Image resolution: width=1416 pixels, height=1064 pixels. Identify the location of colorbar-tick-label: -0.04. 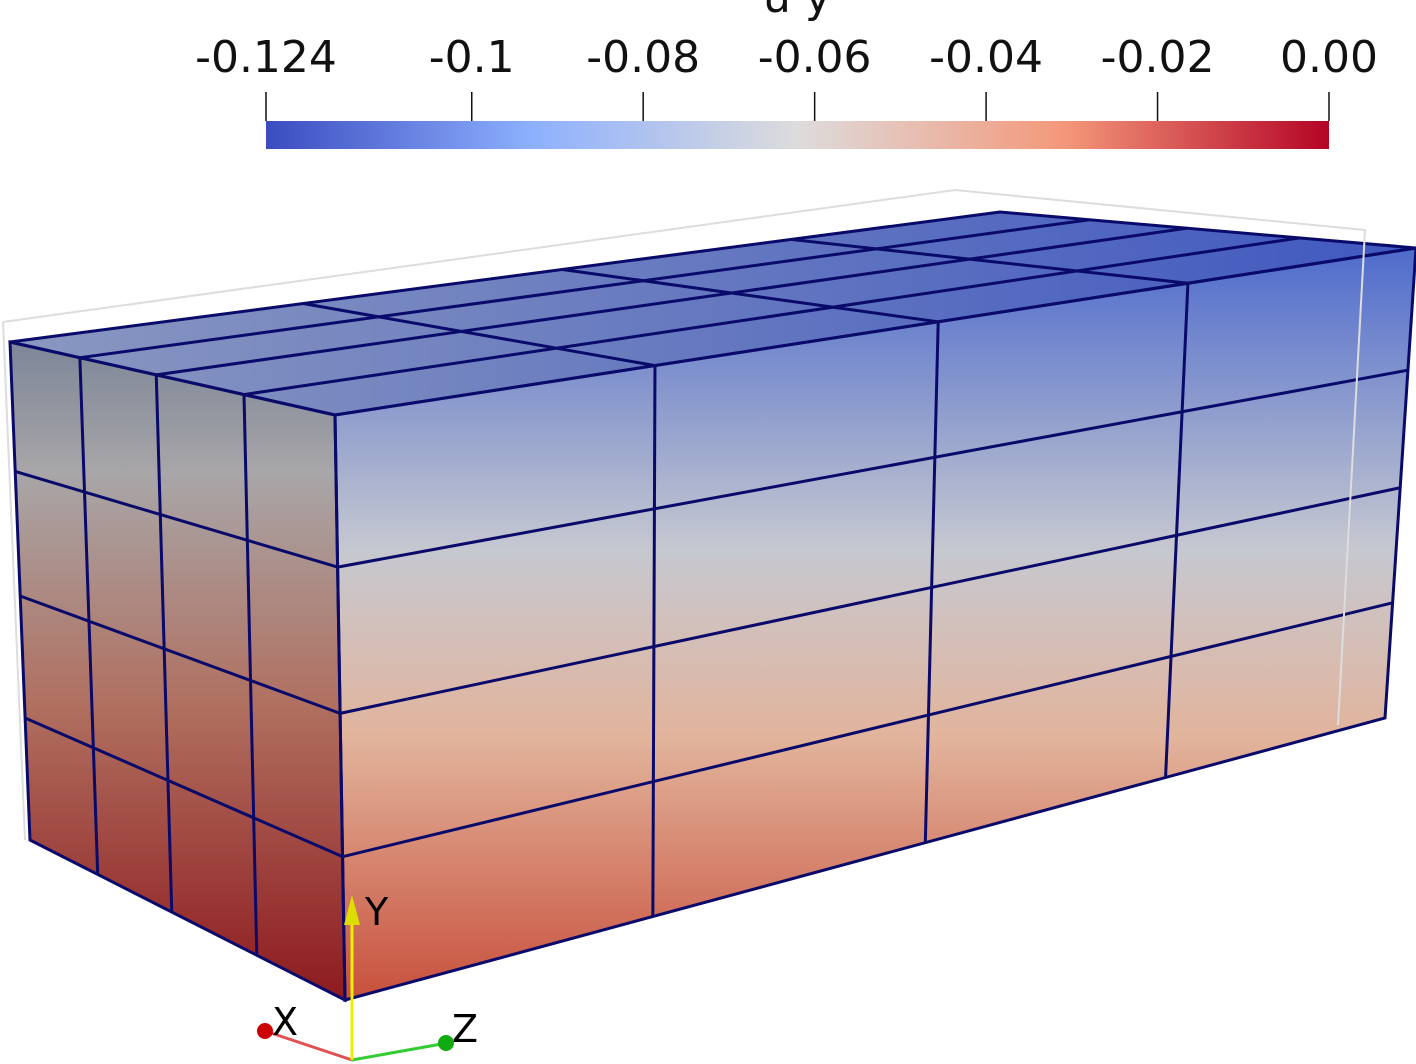
(986, 57).